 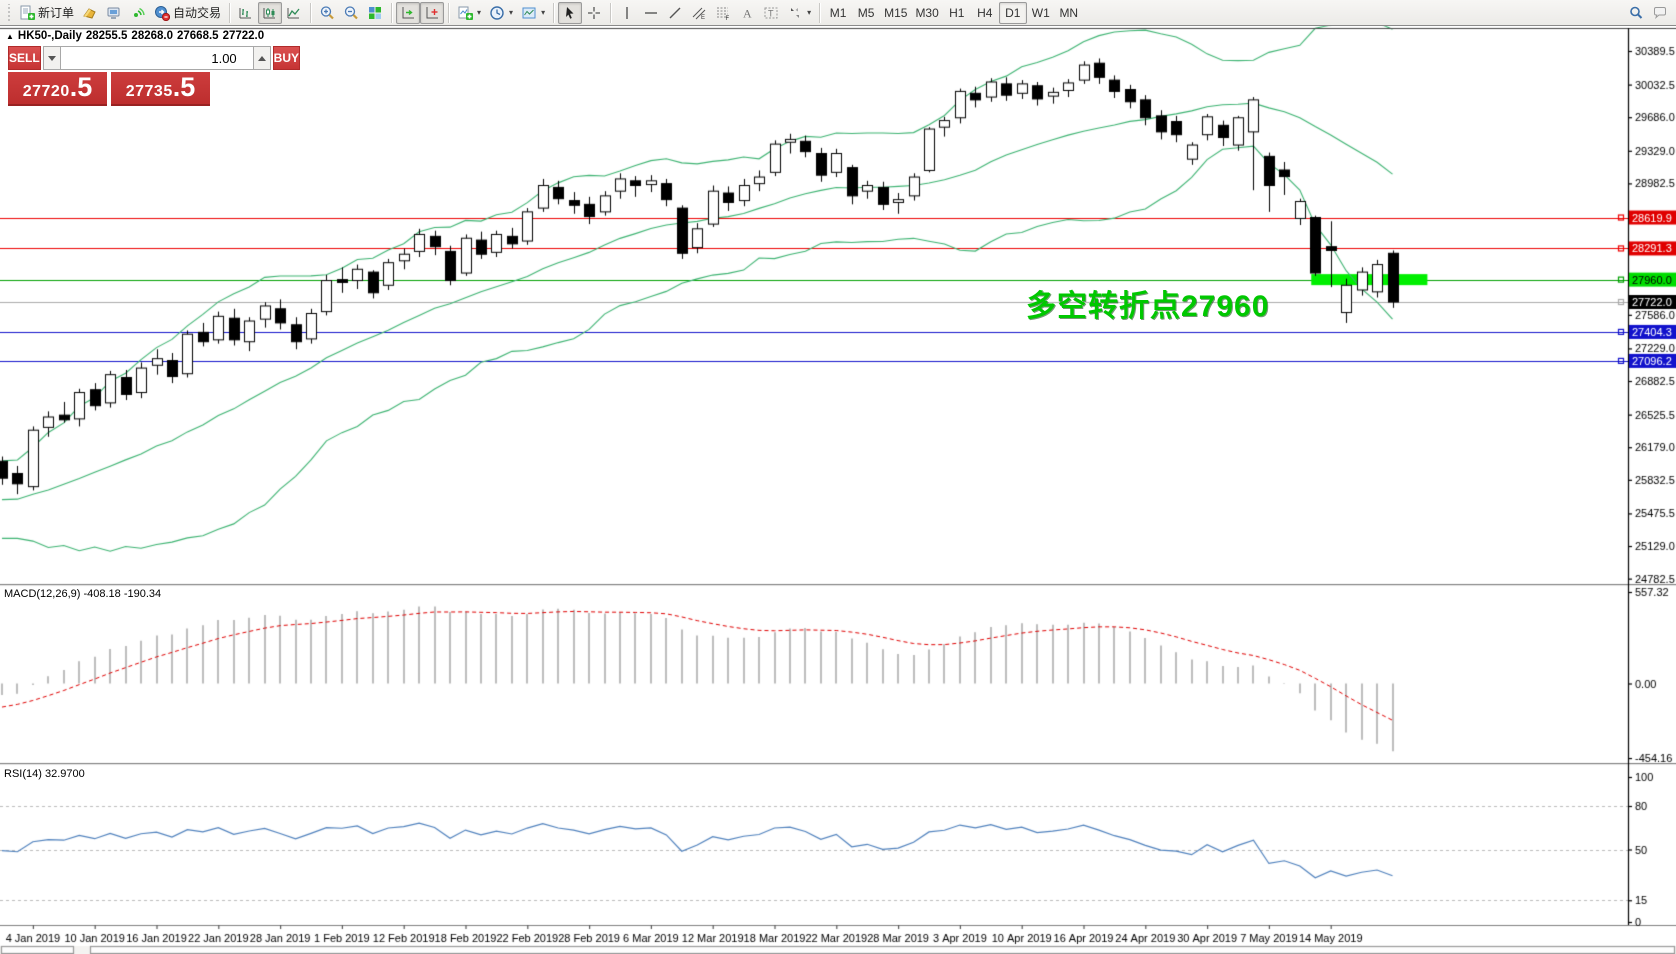 I want to click on indicators-button: ▾, so click(x=469, y=13).